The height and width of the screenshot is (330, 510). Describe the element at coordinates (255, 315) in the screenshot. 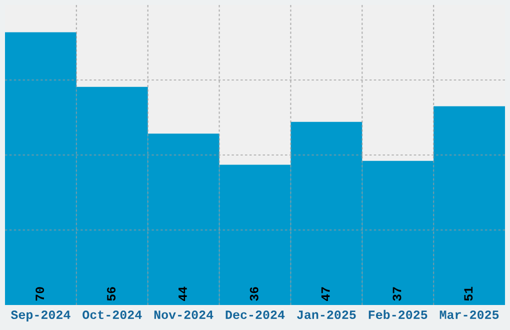

I see `x-tick-label: Dec-2024` at that location.